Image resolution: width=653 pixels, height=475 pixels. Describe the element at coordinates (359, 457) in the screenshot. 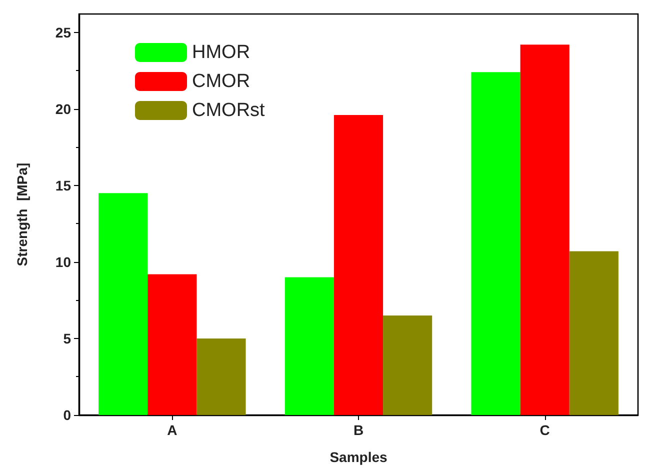

I see `x-axis-title: Samples` at that location.